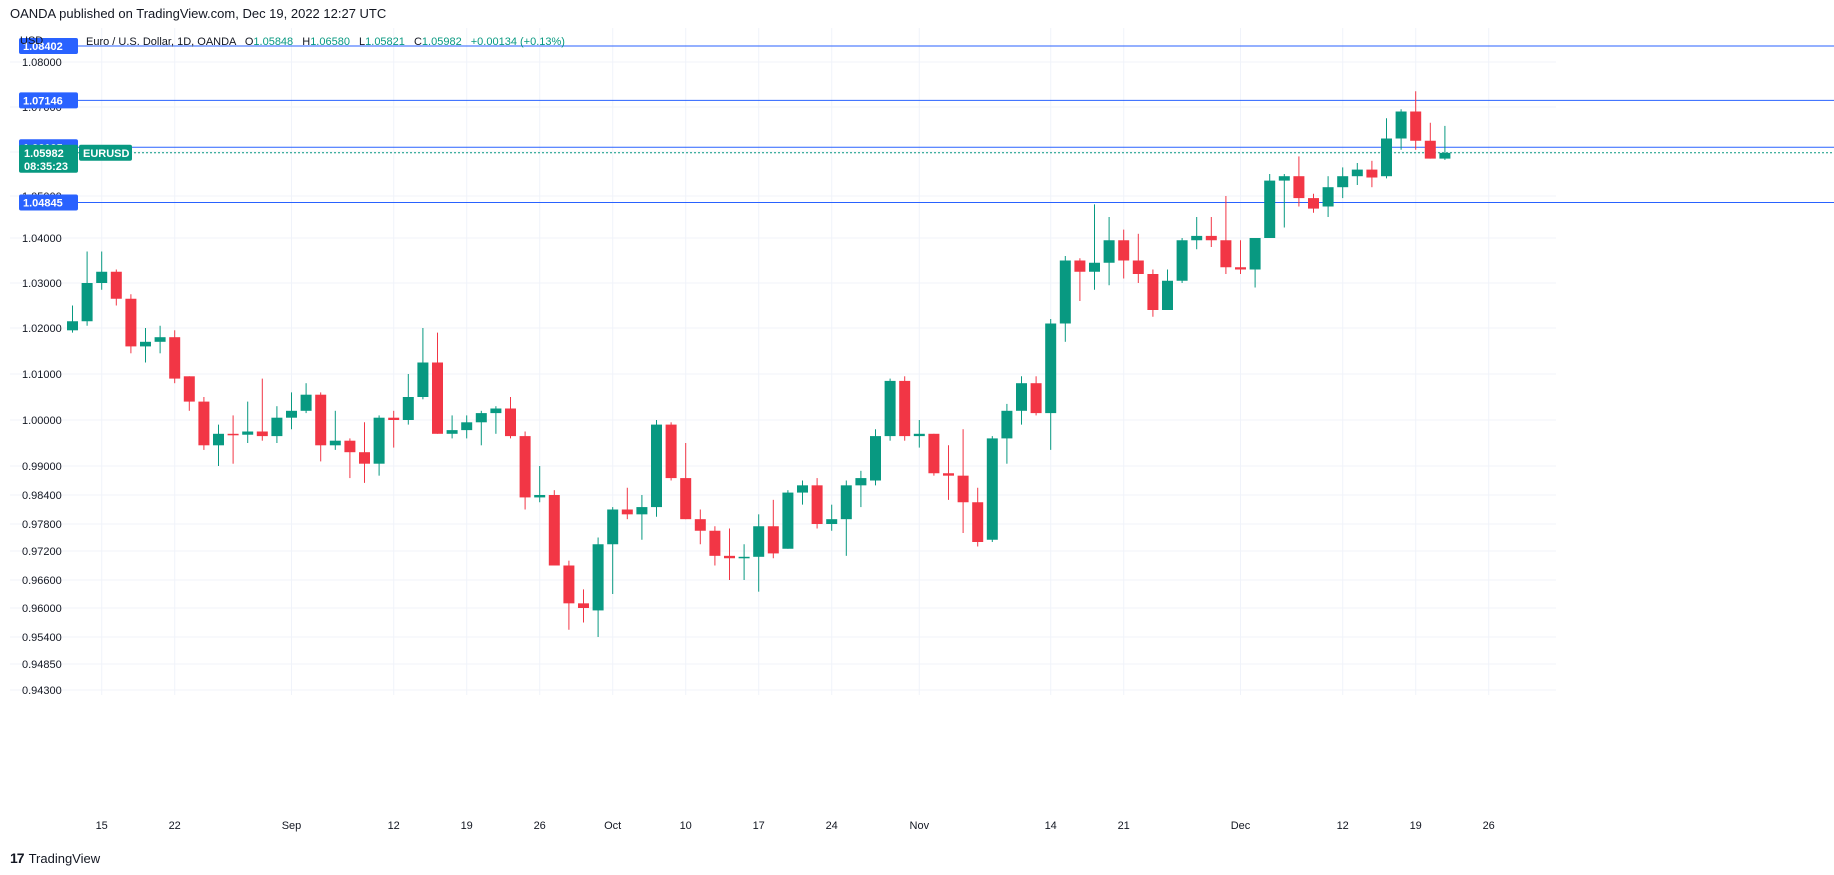 The width and height of the screenshot is (1834, 875). Describe the element at coordinates (394, 826) in the screenshot. I see `x-tick-label: 12` at that location.